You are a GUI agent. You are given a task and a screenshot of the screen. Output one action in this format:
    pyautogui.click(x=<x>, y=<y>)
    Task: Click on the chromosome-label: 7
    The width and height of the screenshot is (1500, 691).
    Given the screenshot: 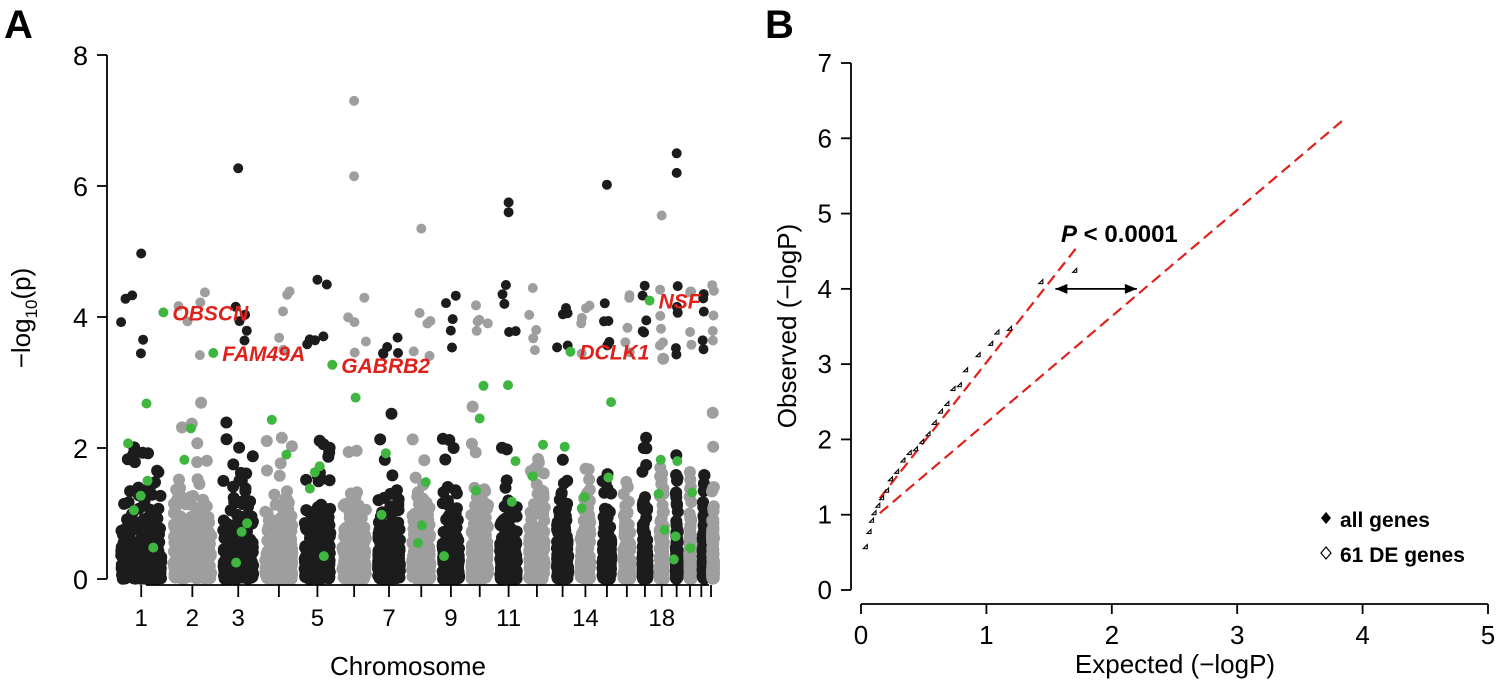 What is the action you would take?
    pyautogui.click(x=388, y=618)
    